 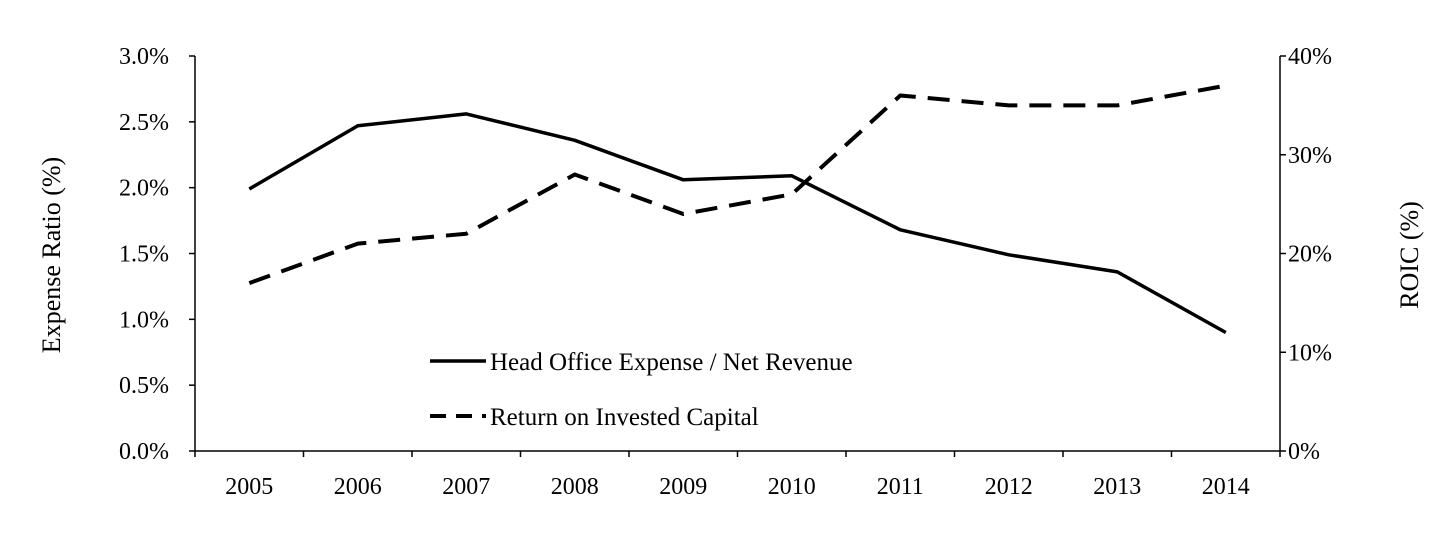 I want to click on x-tick-label: 2006, so click(x=358, y=487).